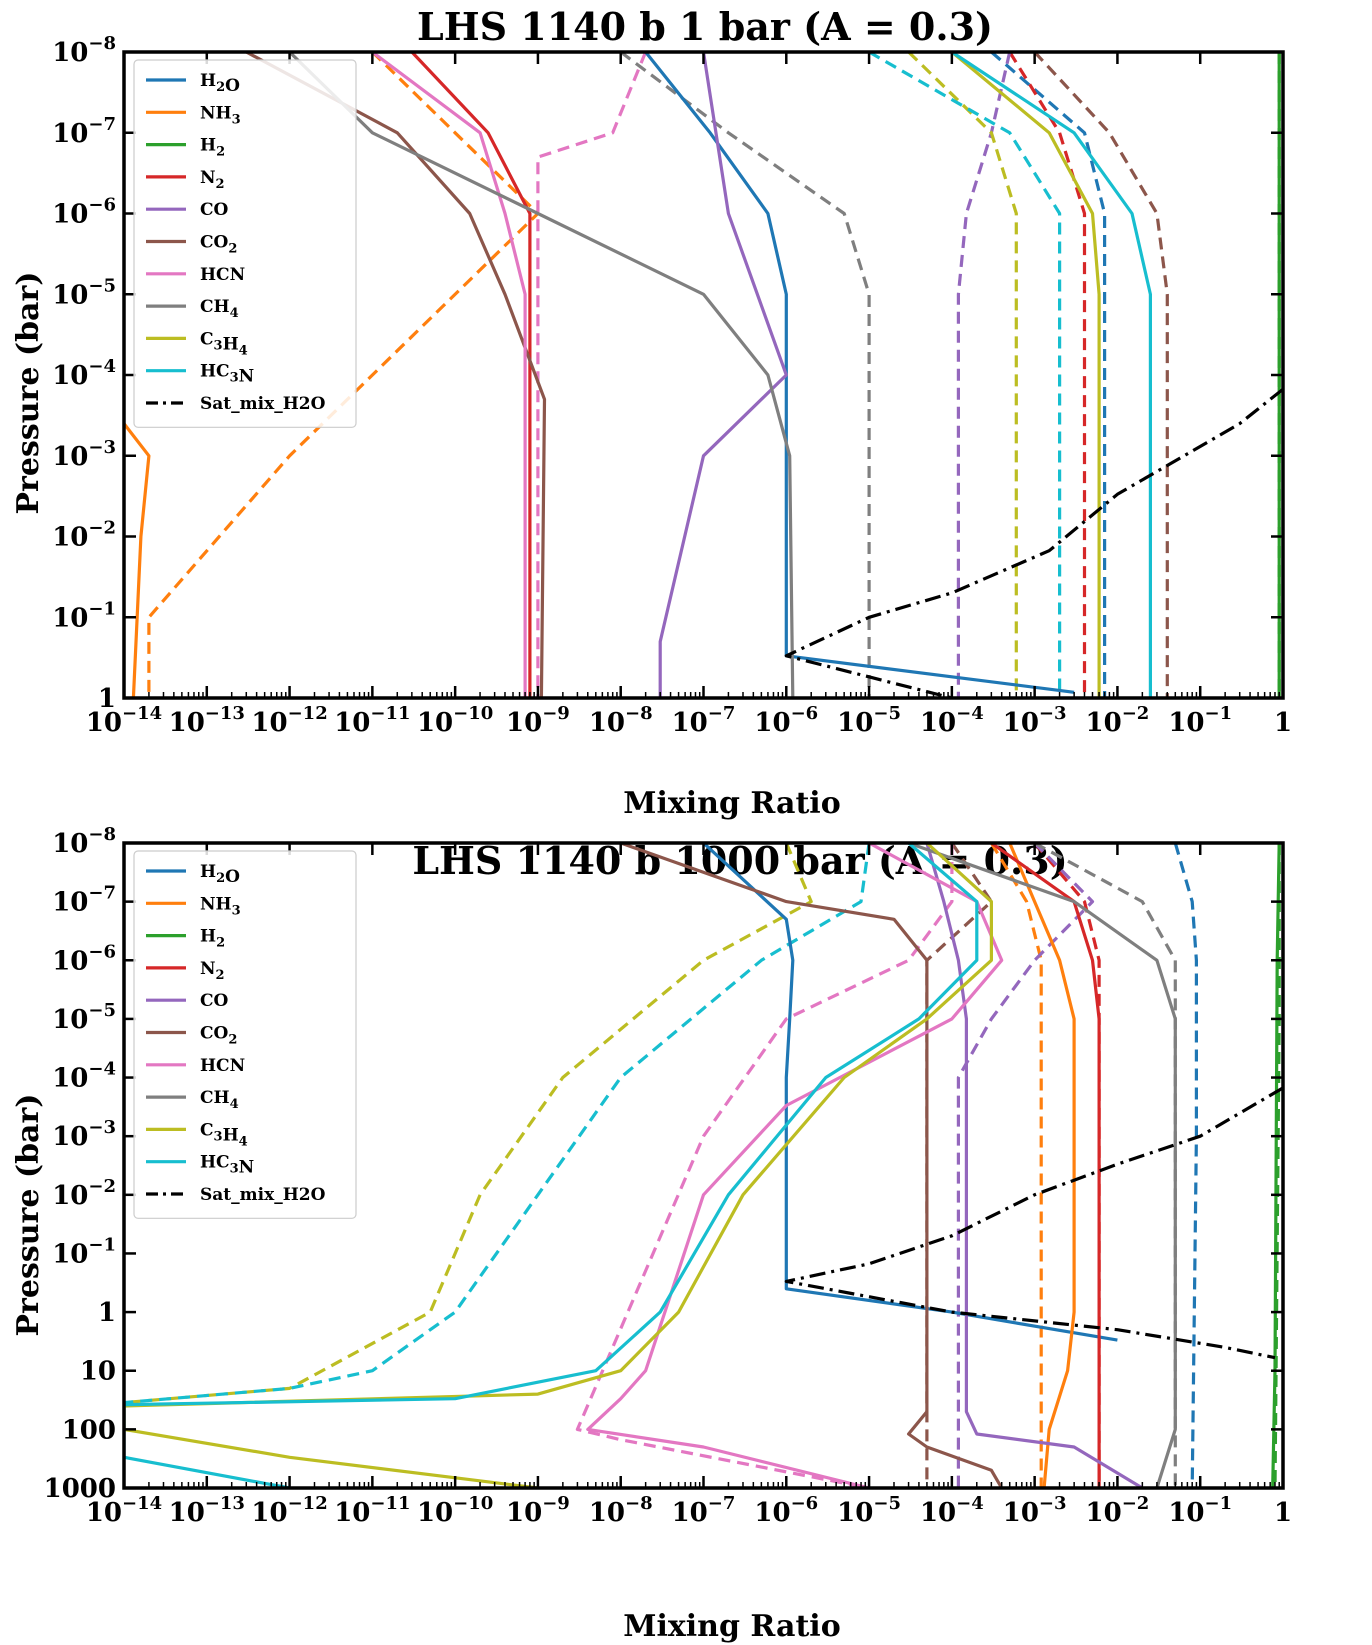  Describe the element at coordinates (224, 1134) in the screenshot. I see `legend-label: C3H4` at that location.